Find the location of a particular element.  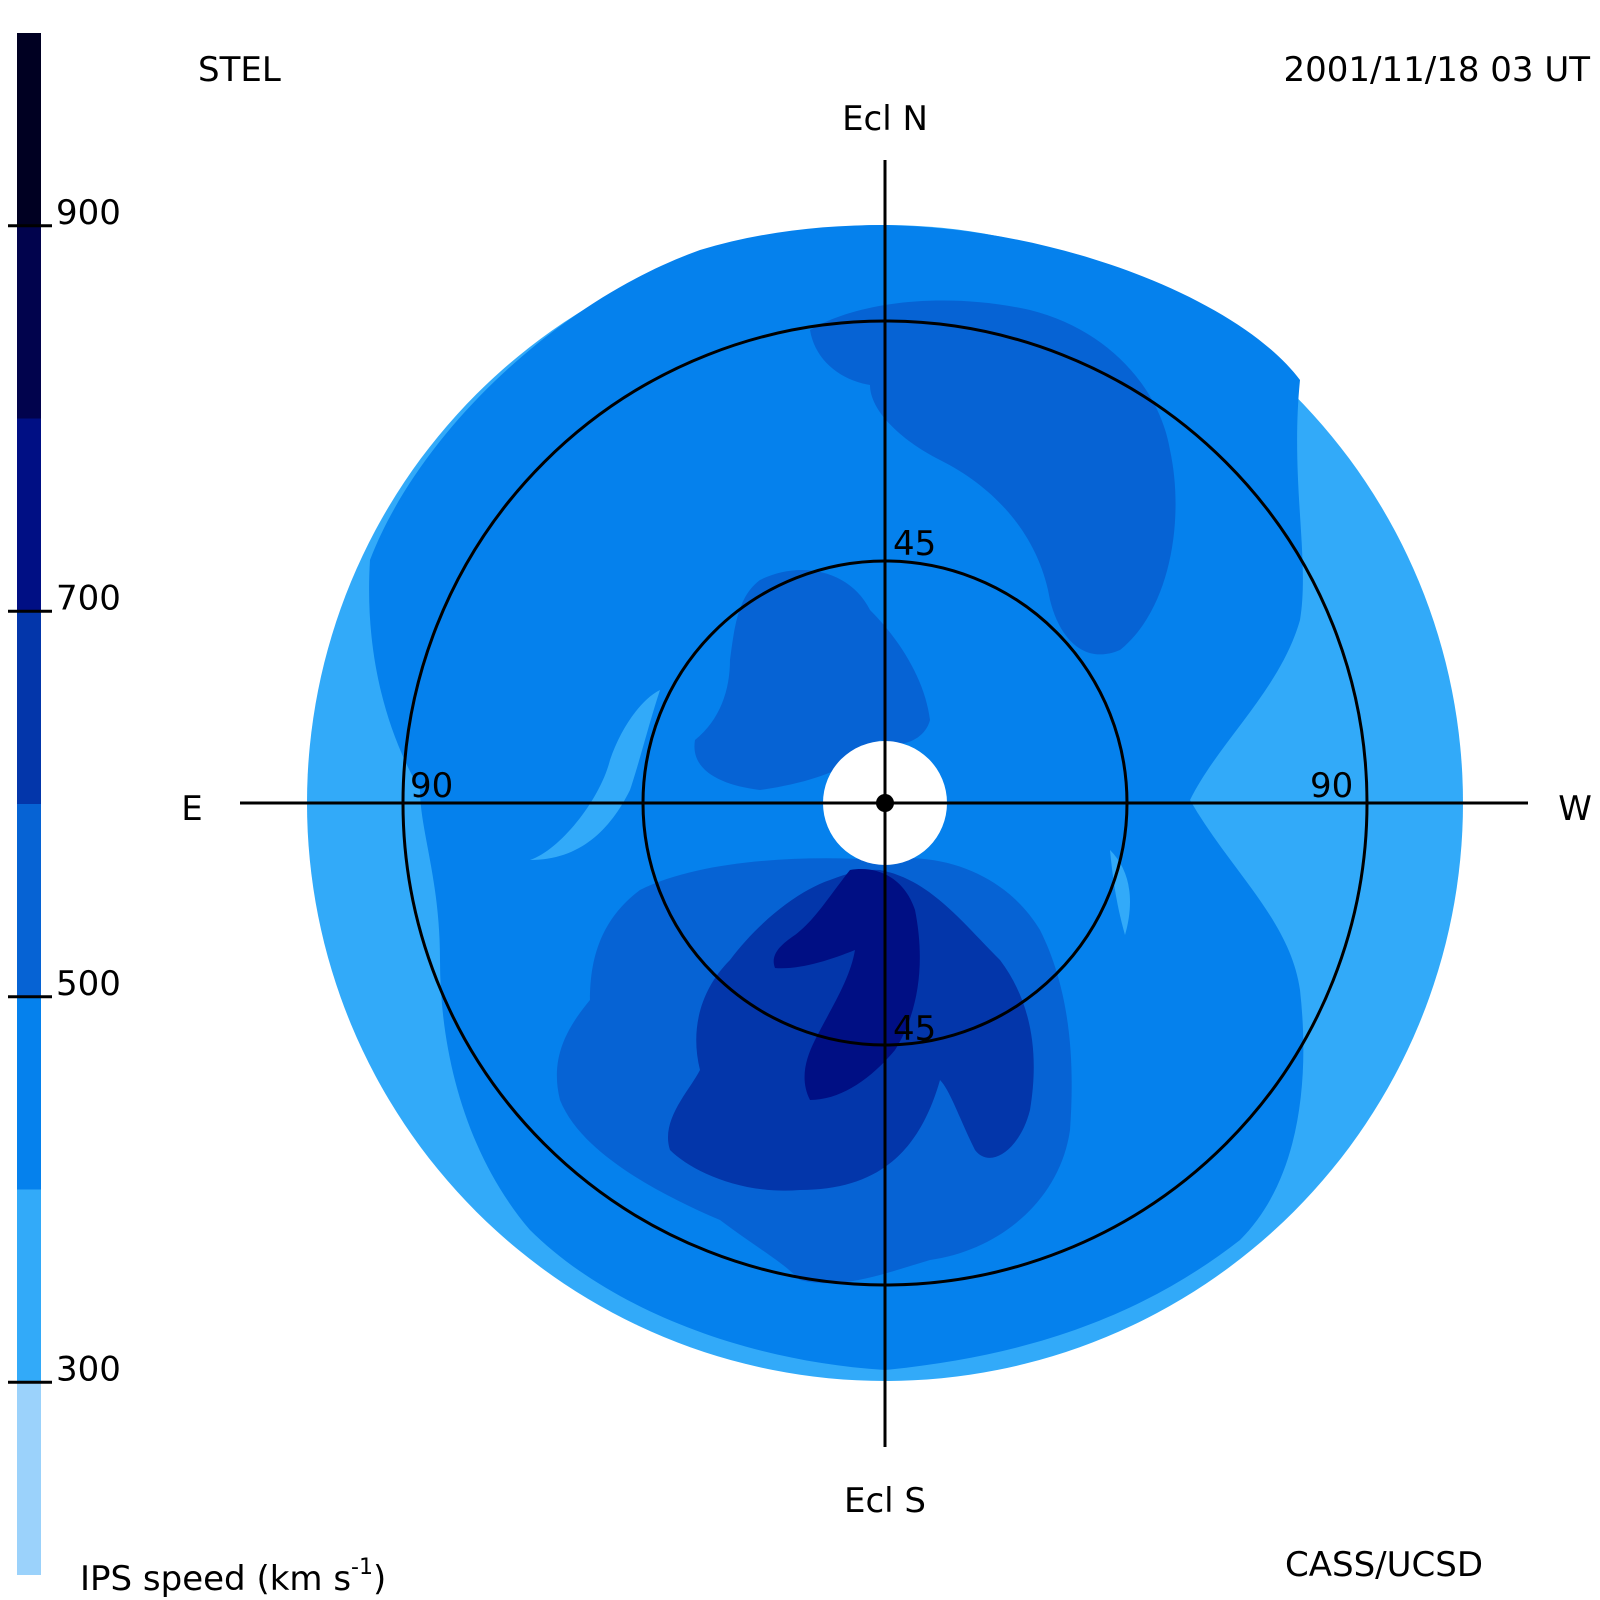

colorbar-tick-label-500: 500 is located at coordinates (88, 984).